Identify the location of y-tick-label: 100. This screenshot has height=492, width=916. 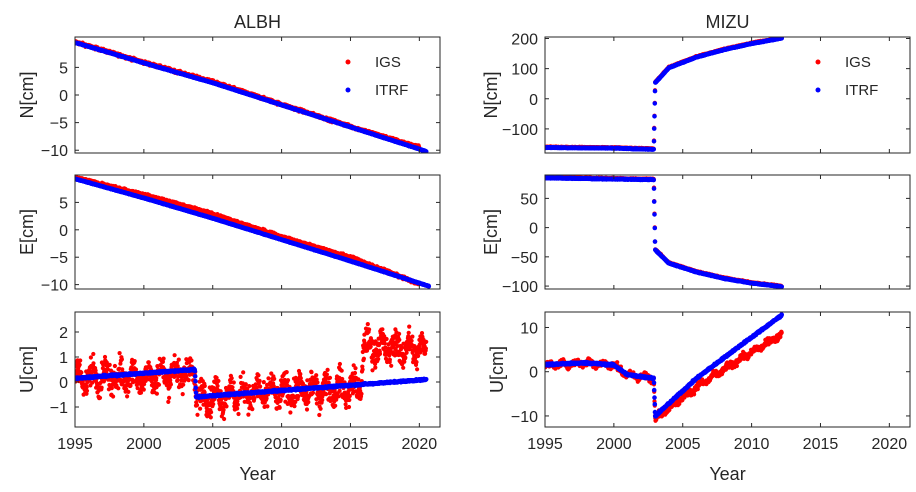
(524, 70).